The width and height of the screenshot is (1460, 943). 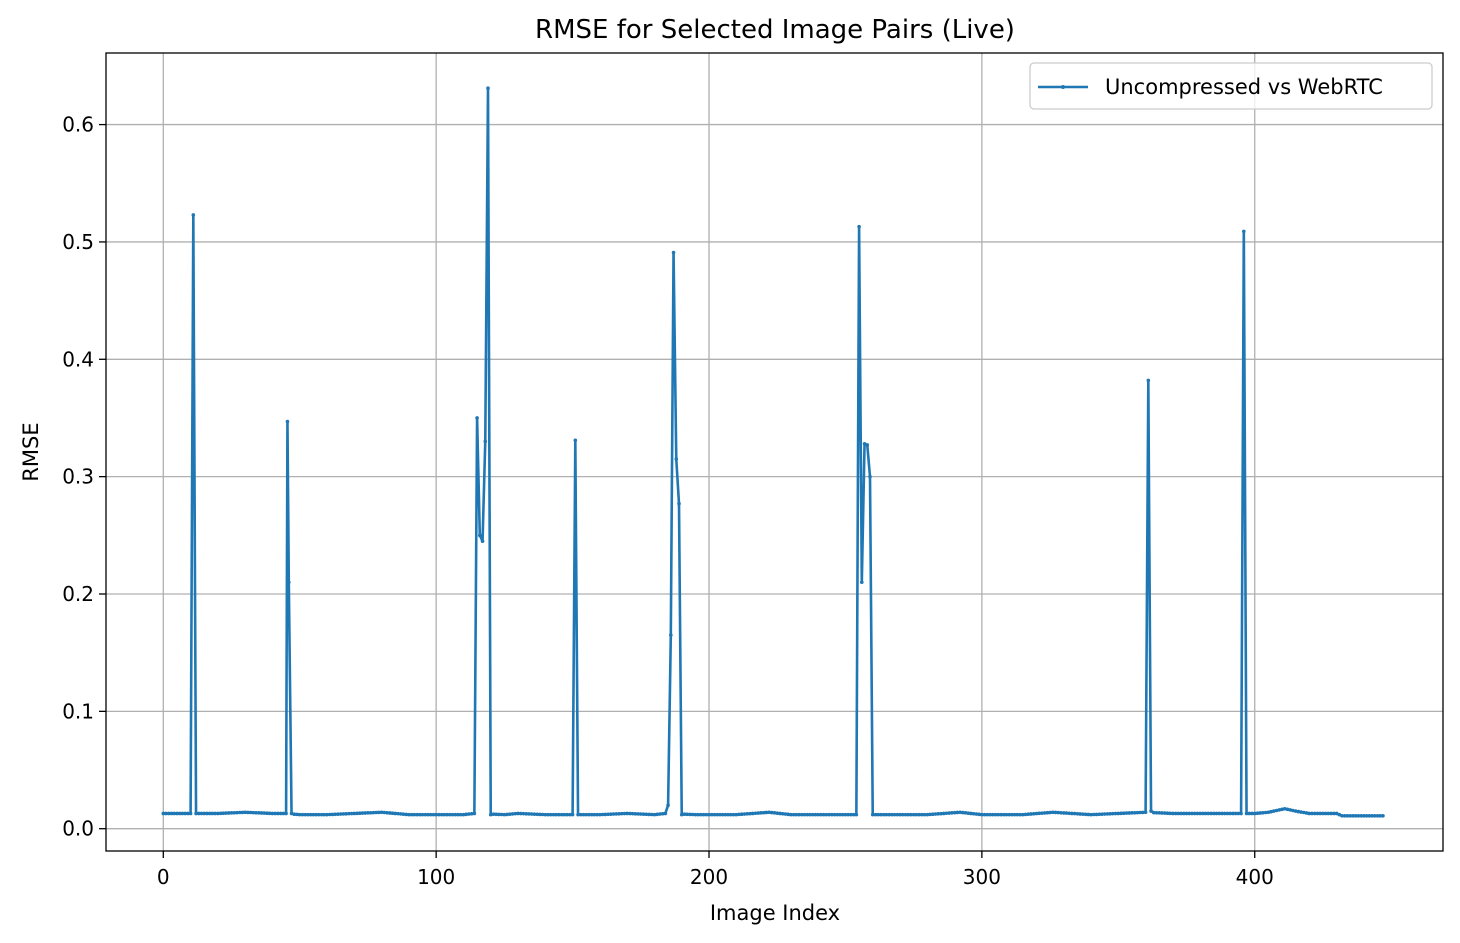 What do you see at coordinates (78, 829) in the screenshot?
I see `y-tick-label: 0.0` at bounding box center [78, 829].